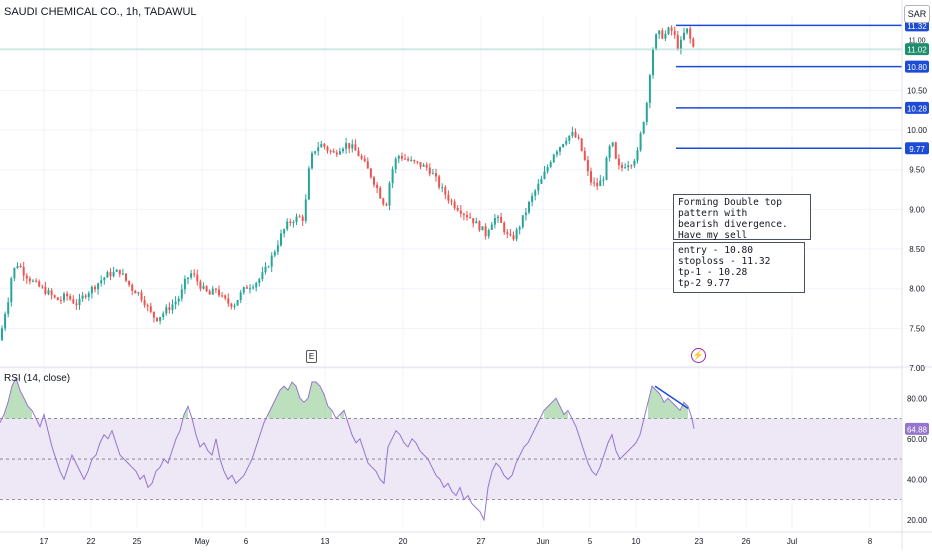  I want to click on level-label: 9.77, so click(917, 149).